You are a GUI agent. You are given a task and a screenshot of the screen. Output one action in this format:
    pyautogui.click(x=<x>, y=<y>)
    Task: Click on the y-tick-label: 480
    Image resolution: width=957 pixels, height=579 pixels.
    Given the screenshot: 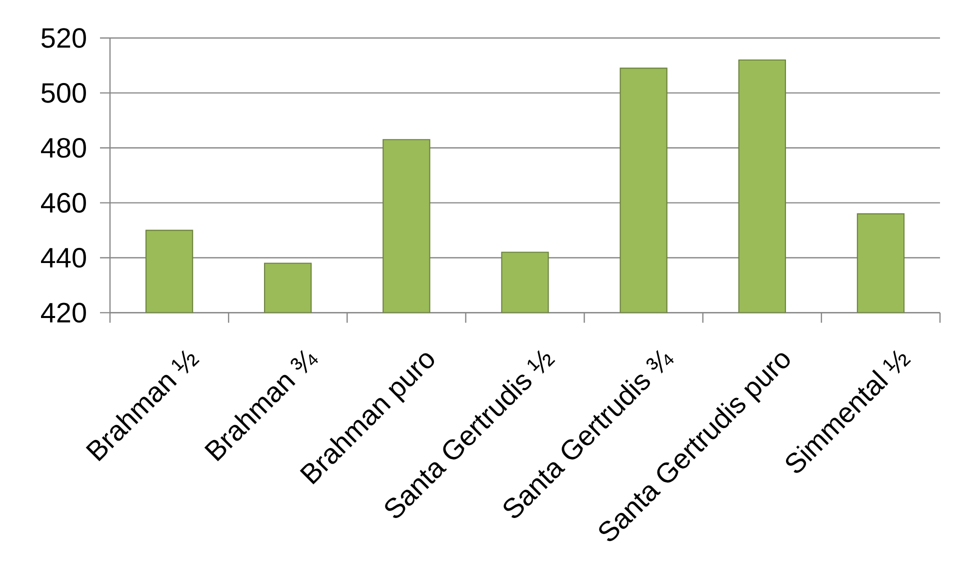 What is the action you would take?
    pyautogui.click(x=63, y=148)
    